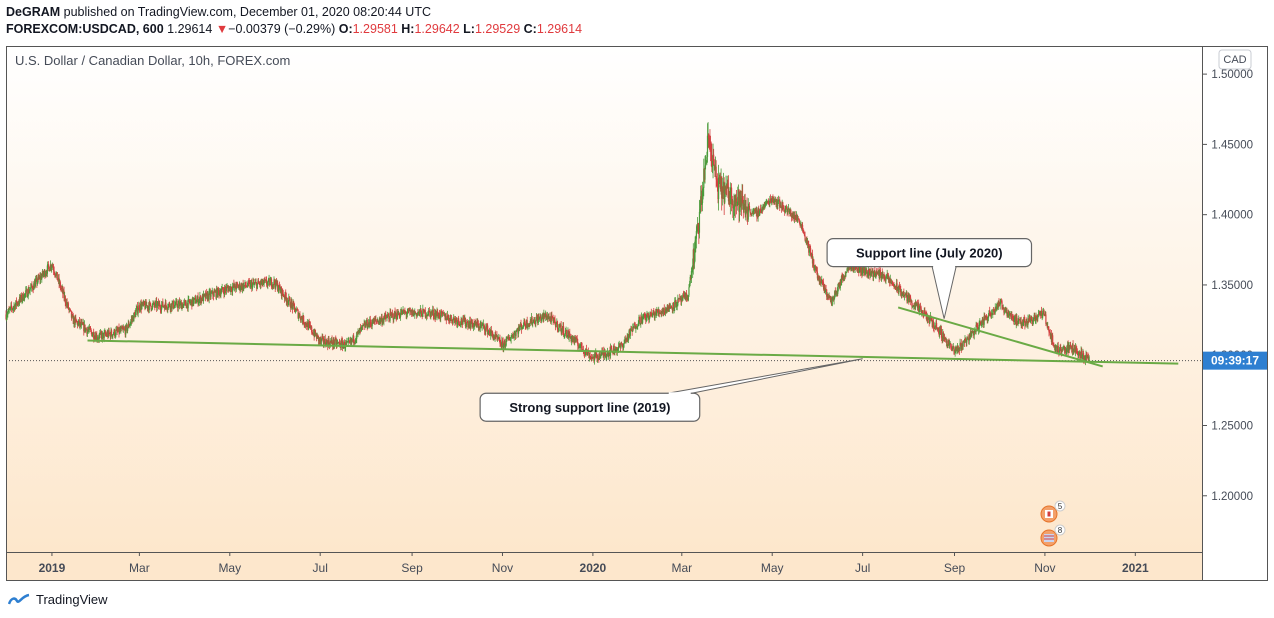  Describe the element at coordinates (1053, 523) in the screenshot. I see `economic-events-markers: 5 8` at that location.